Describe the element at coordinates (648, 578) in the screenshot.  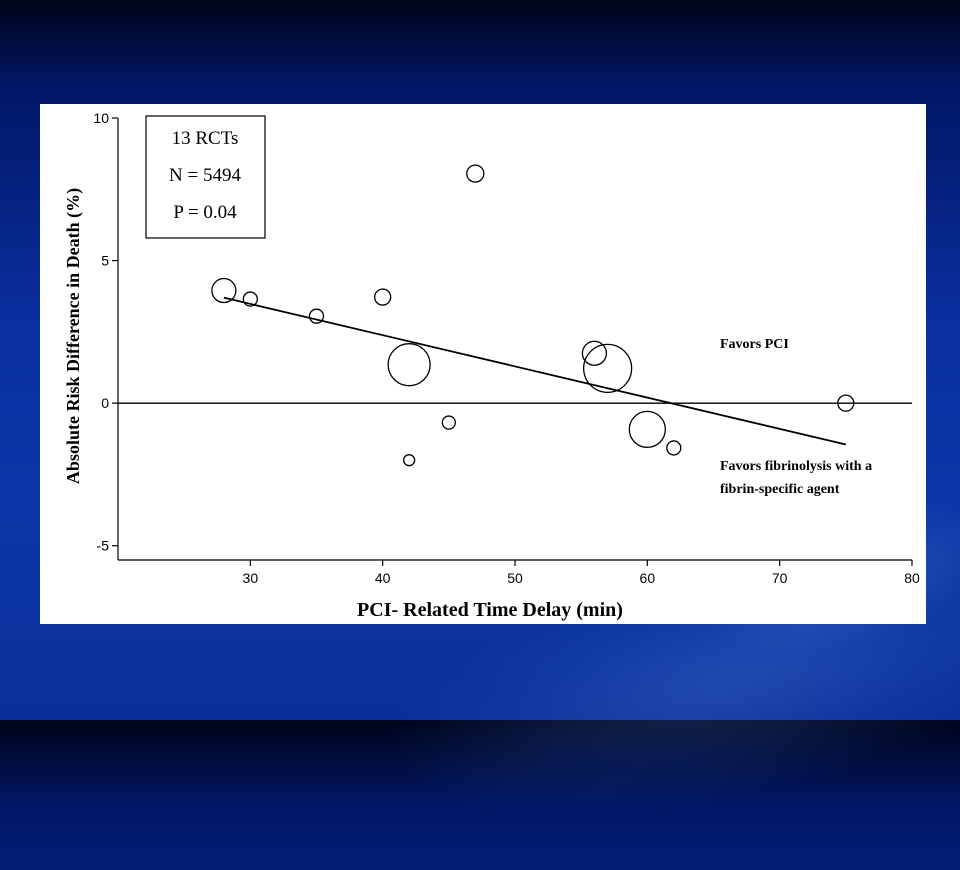
I see `x-tick-label: 60` at that location.